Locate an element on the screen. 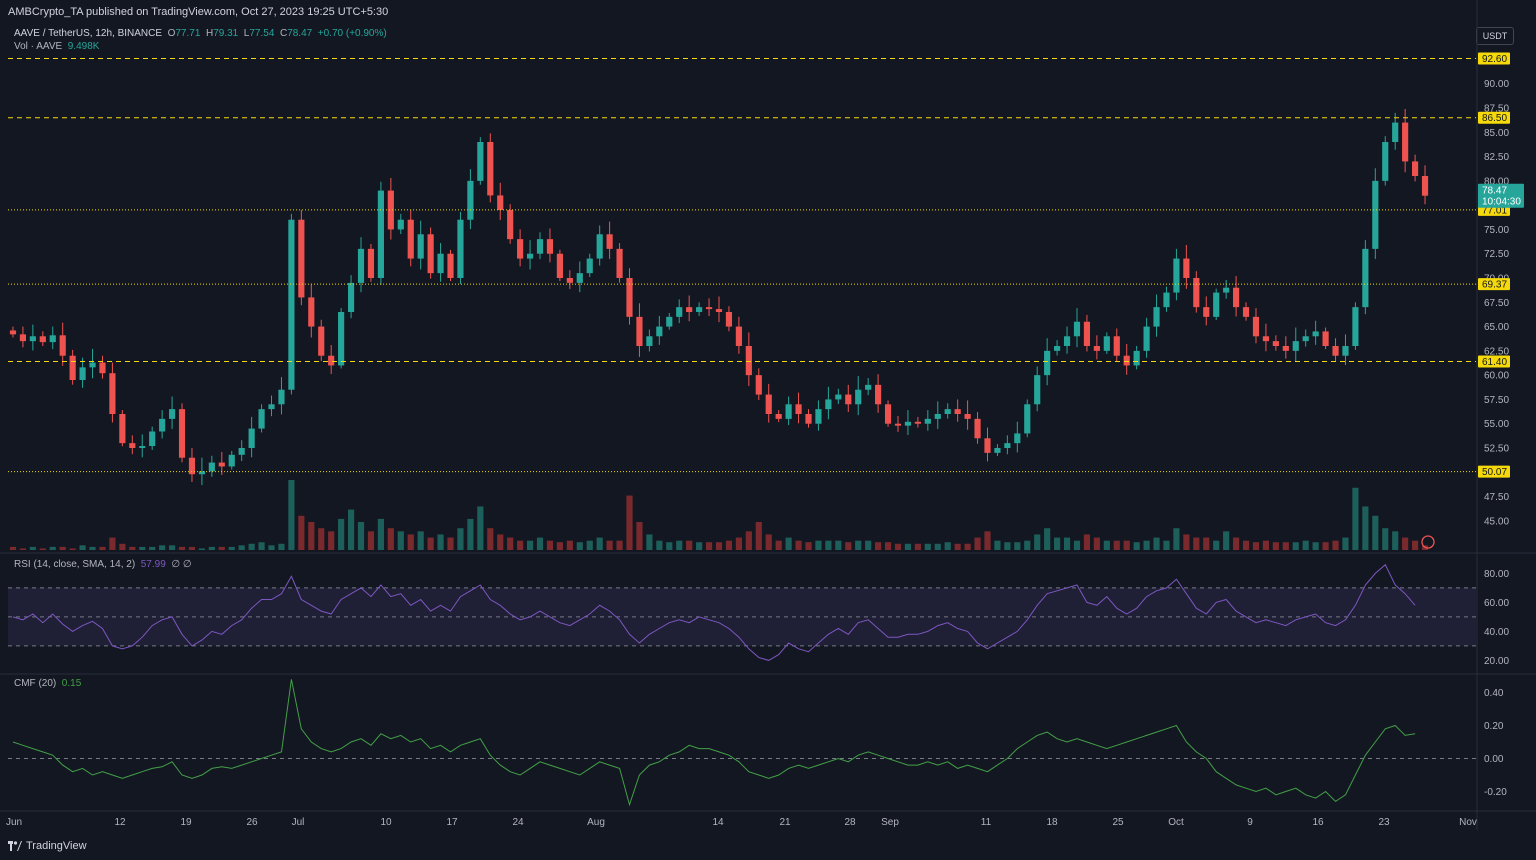 This screenshot has width=1536, height=860. rsi-label: RSI (14, close, SMA, 14, 2) is located at coordinates (75, 564).